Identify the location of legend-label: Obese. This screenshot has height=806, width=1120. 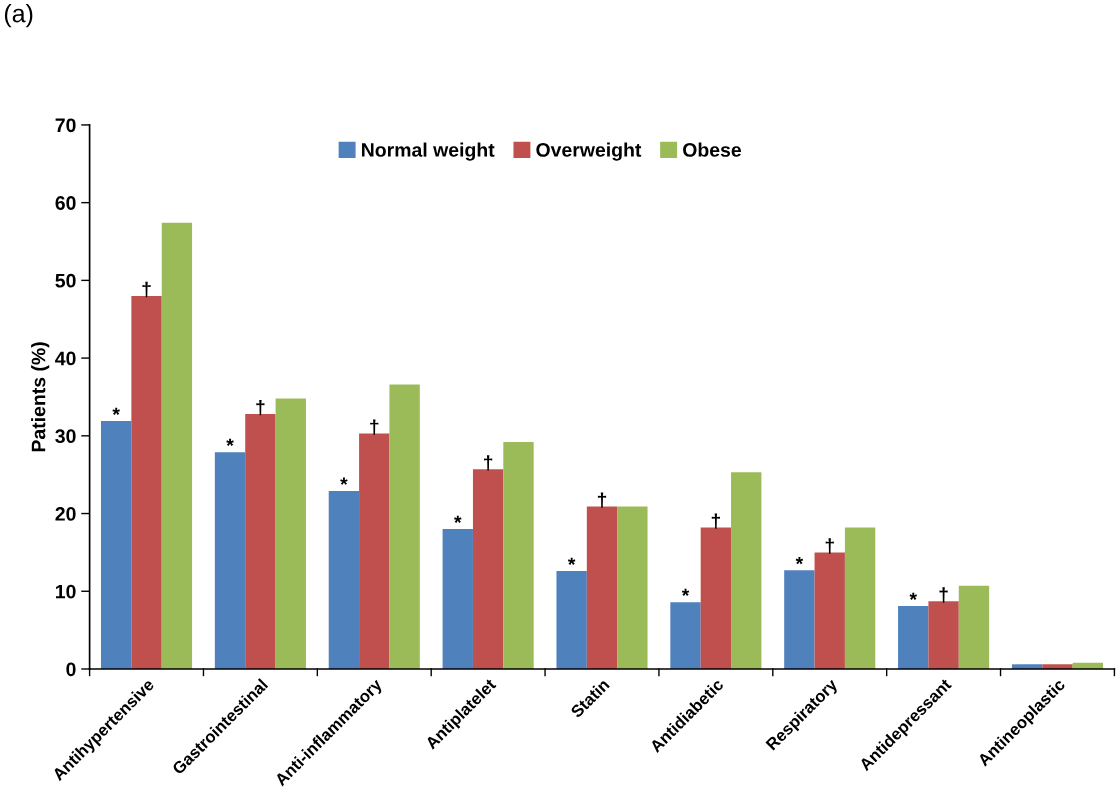
(712, 149).